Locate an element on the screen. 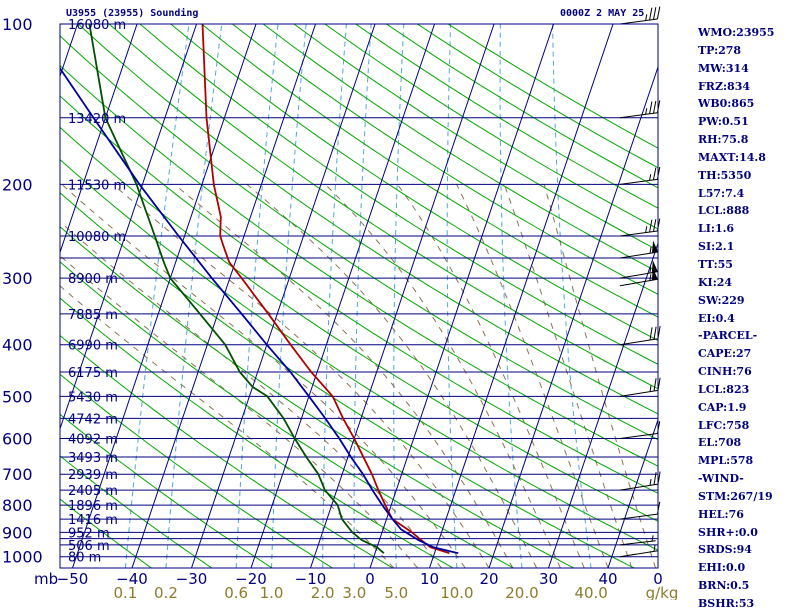 This screenshot has width=800, height=613. index-item: HEL:76 is located at coordinates (748, 515).